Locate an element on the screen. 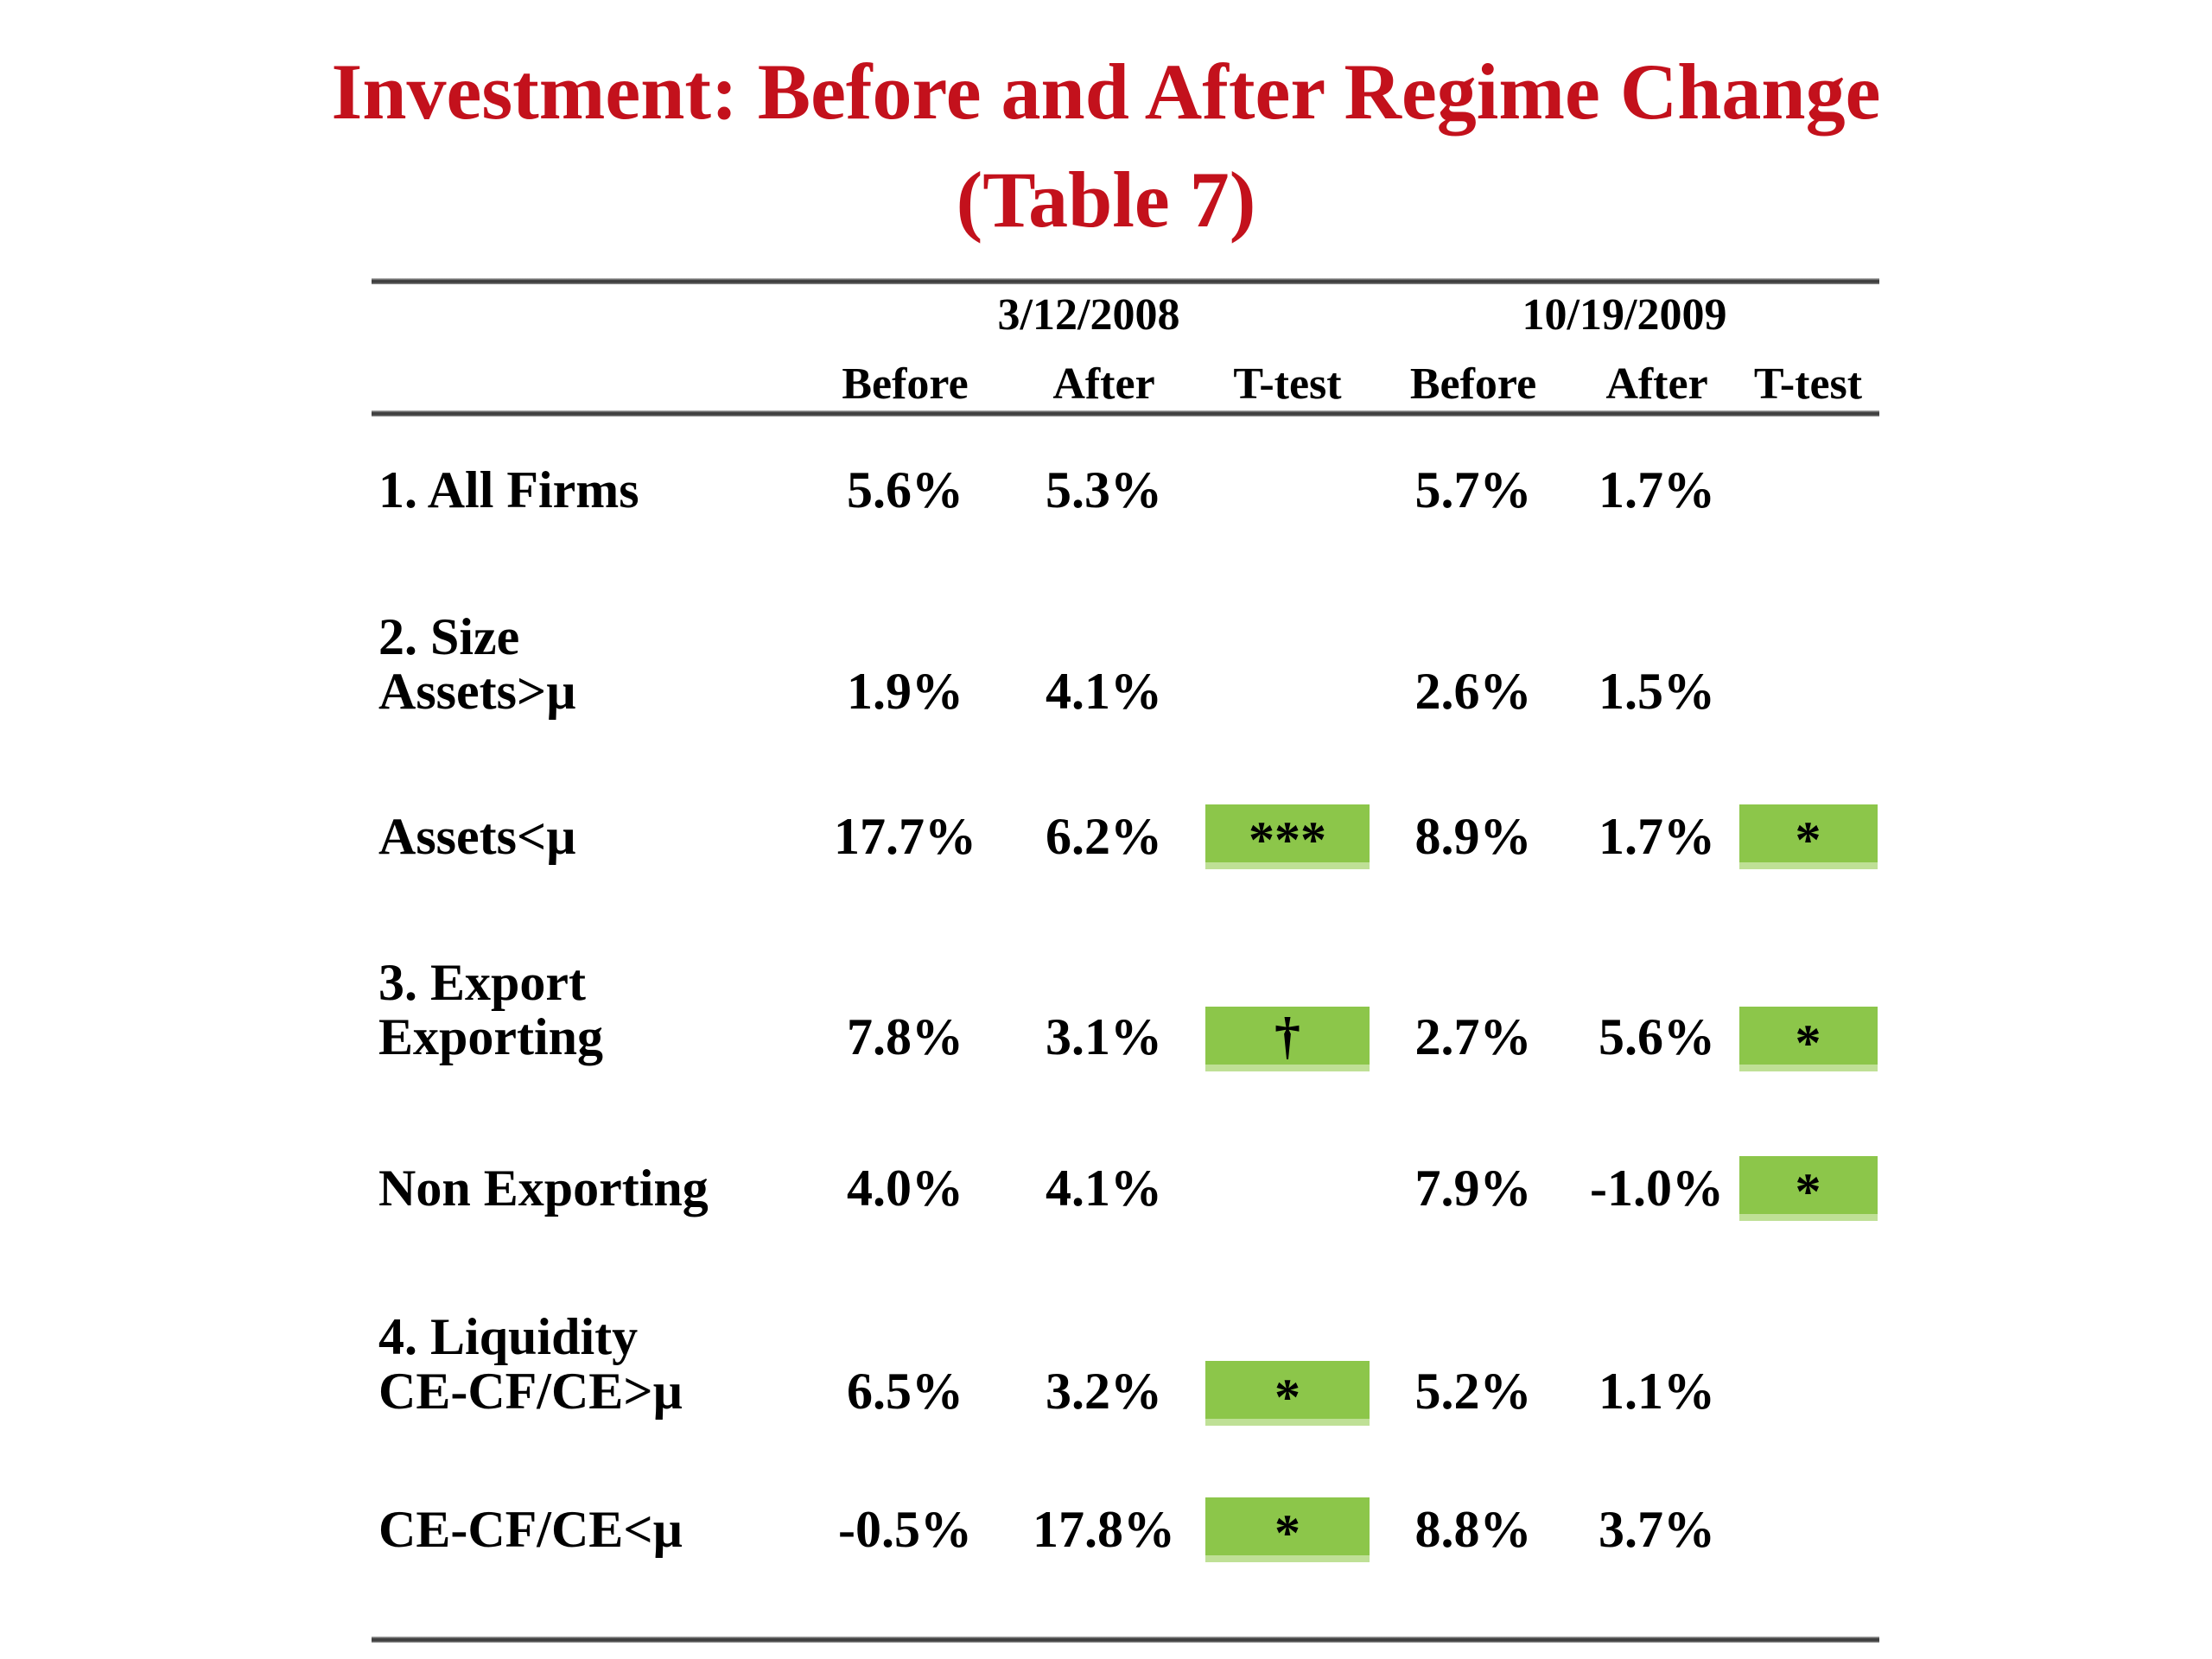  row-label: Assets<µ is located at coordinates (477, 836).